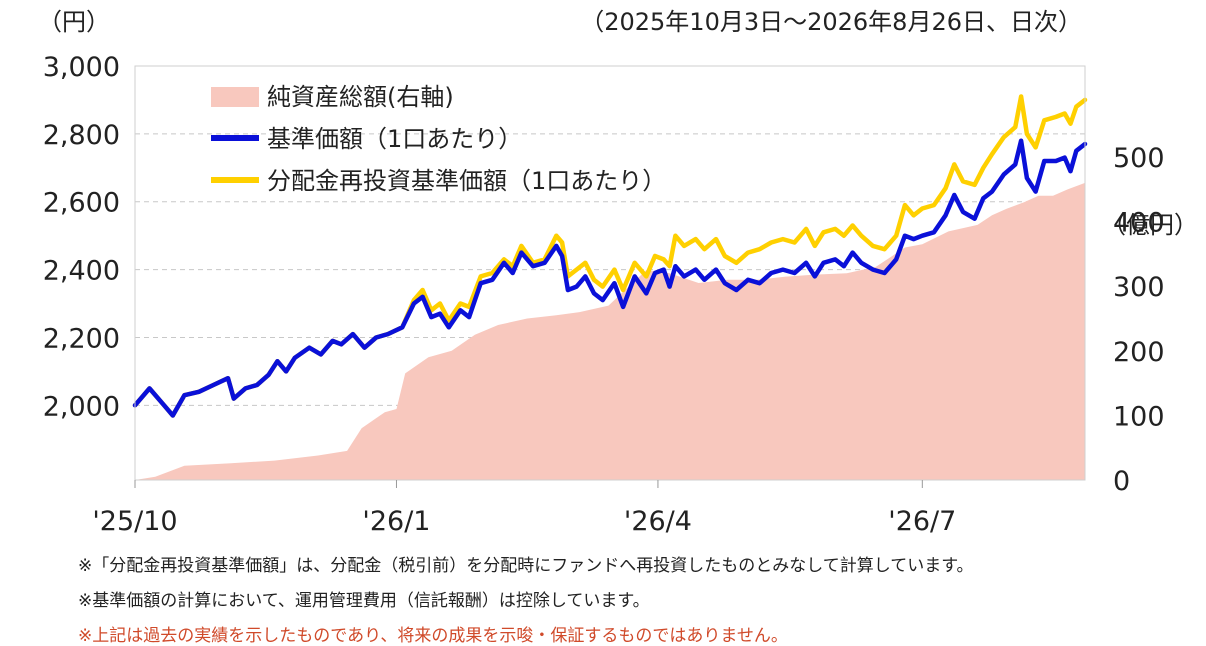 This screenshot has width=1206, height=646. I want to click on y-right-tick-label: 300, so click(1139, 287).